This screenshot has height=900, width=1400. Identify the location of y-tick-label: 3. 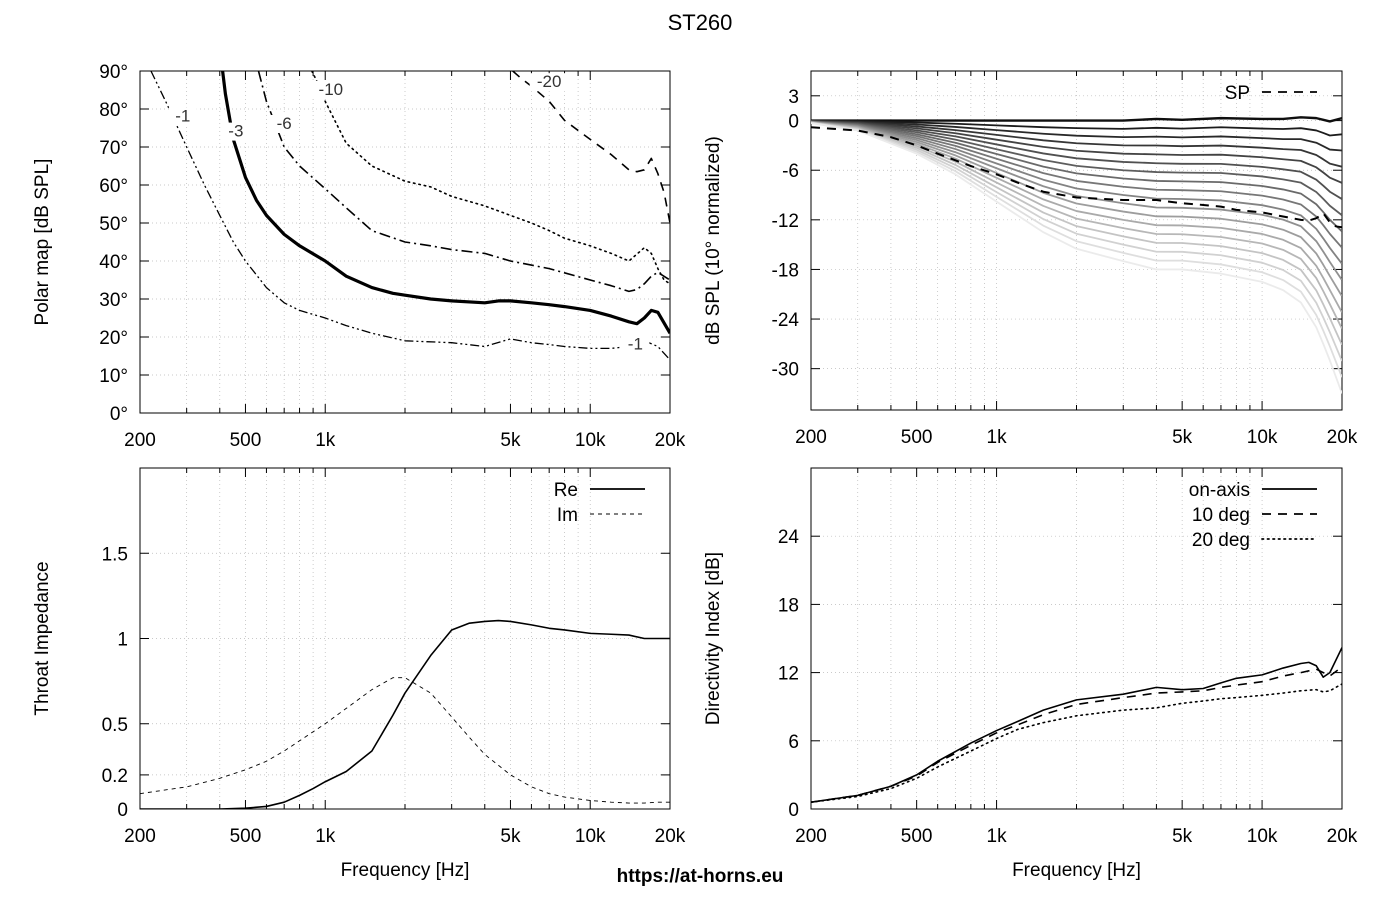
(793, 97).